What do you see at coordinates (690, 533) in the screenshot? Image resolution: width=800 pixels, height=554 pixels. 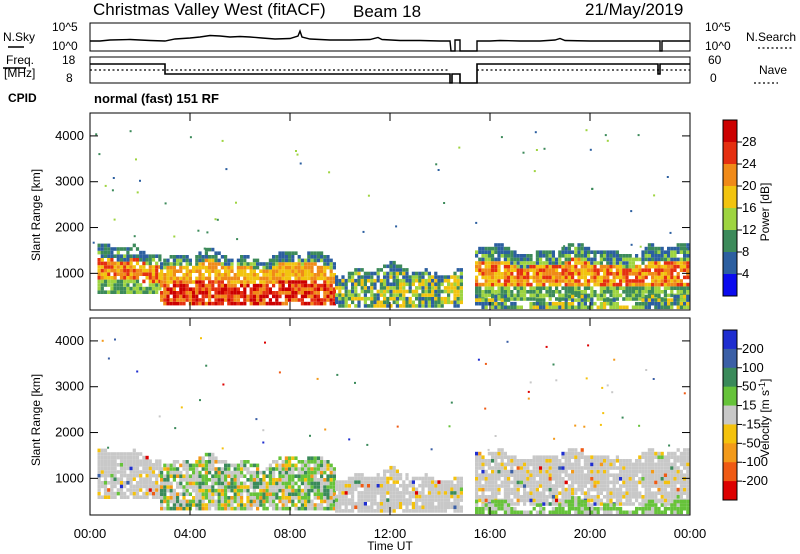 I see `x-tick-label: 00:00` at bounding box center [690, 533].